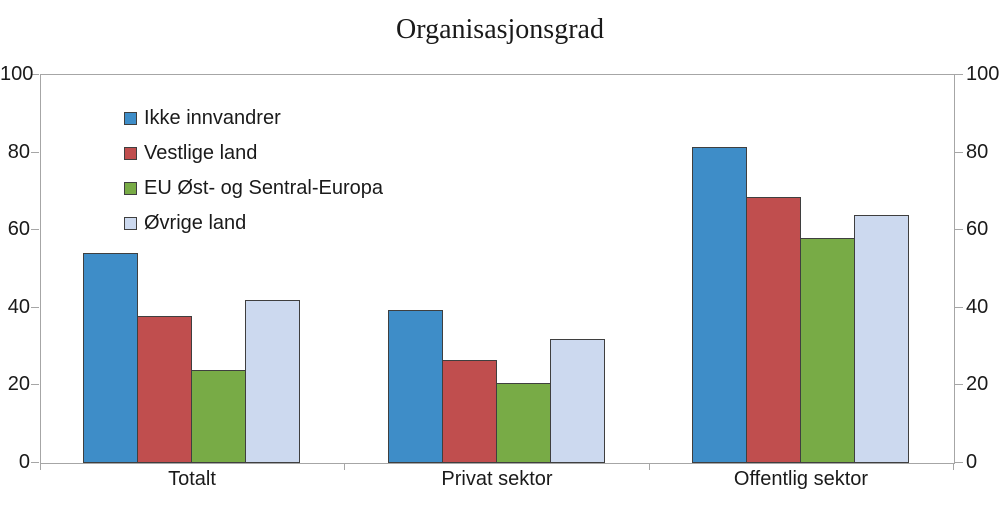 This screenshot has height=512, width=1000. What do you see at coordinates (983, 74) in the screenshot?
I see `y-axis-label-right: 100` at bounding box center [983, 74].